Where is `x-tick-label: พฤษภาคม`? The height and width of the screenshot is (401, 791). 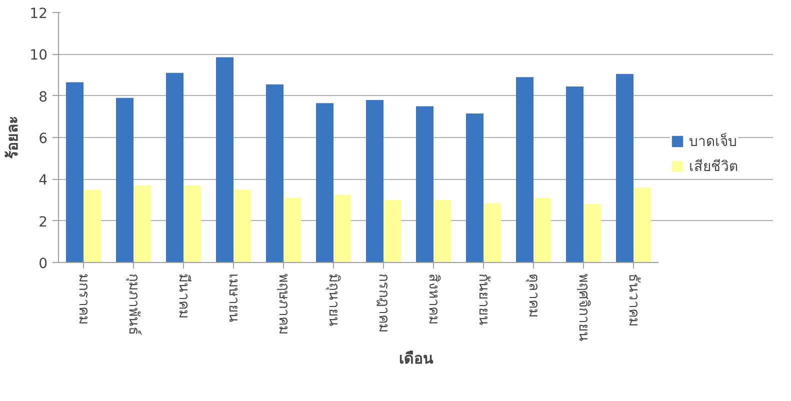
x-tick-label: พฤษภาคม is located at coordinates (284, 304).